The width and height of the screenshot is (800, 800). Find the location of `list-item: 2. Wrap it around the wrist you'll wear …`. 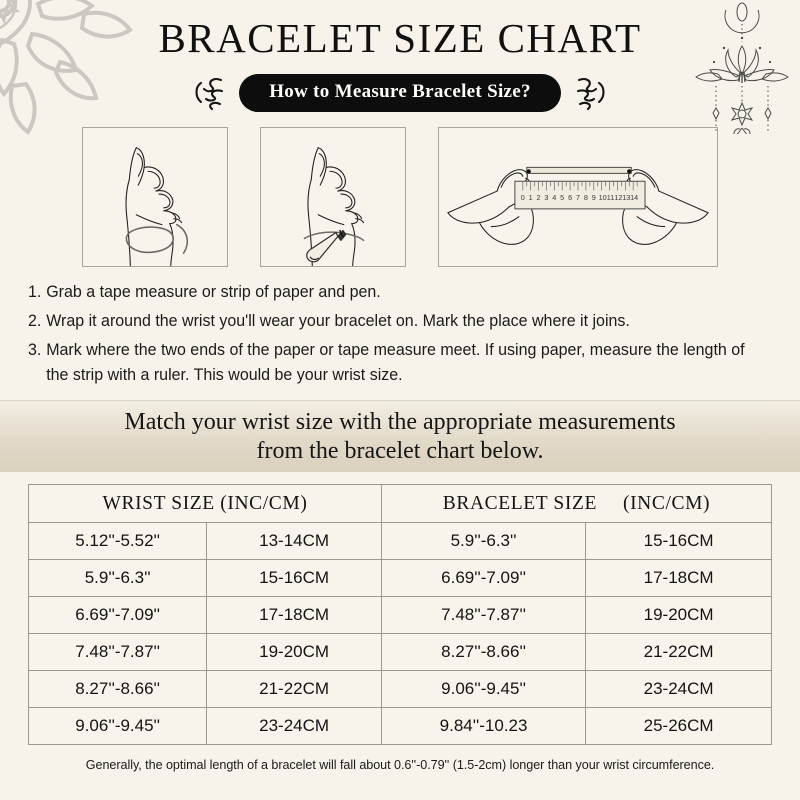

list-item: 2. Wrap it around the wrist you'll wear … is located at coordinates (392, 321).